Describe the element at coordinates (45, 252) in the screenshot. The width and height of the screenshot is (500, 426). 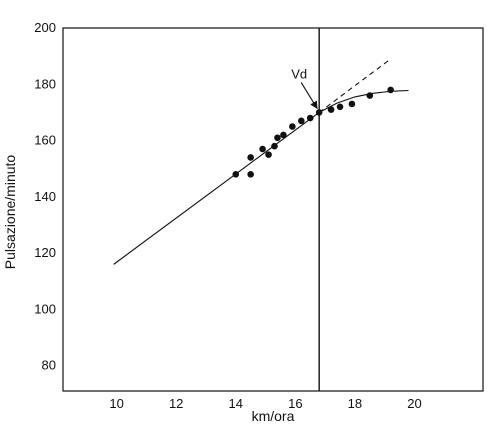
I see `y-tick-label: 120` at that location.